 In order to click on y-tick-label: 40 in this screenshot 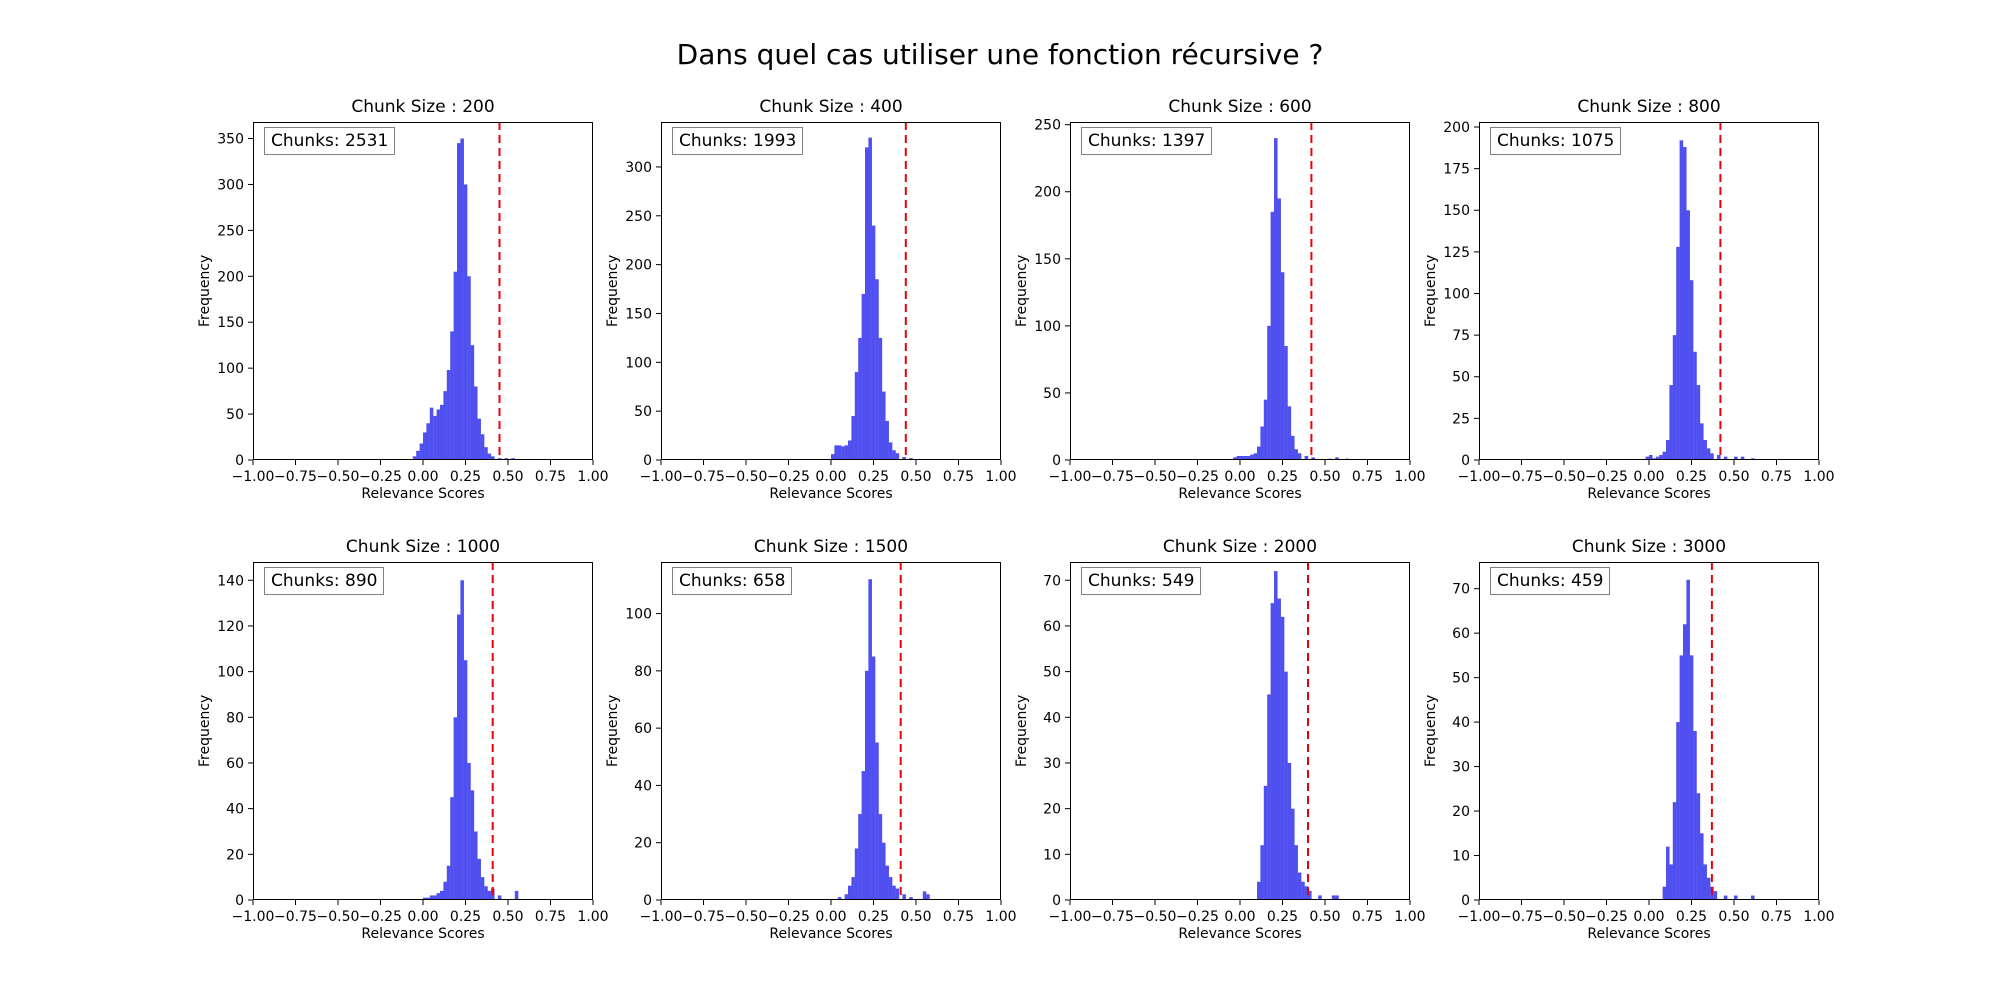, I will do `click(1461, 723)`.